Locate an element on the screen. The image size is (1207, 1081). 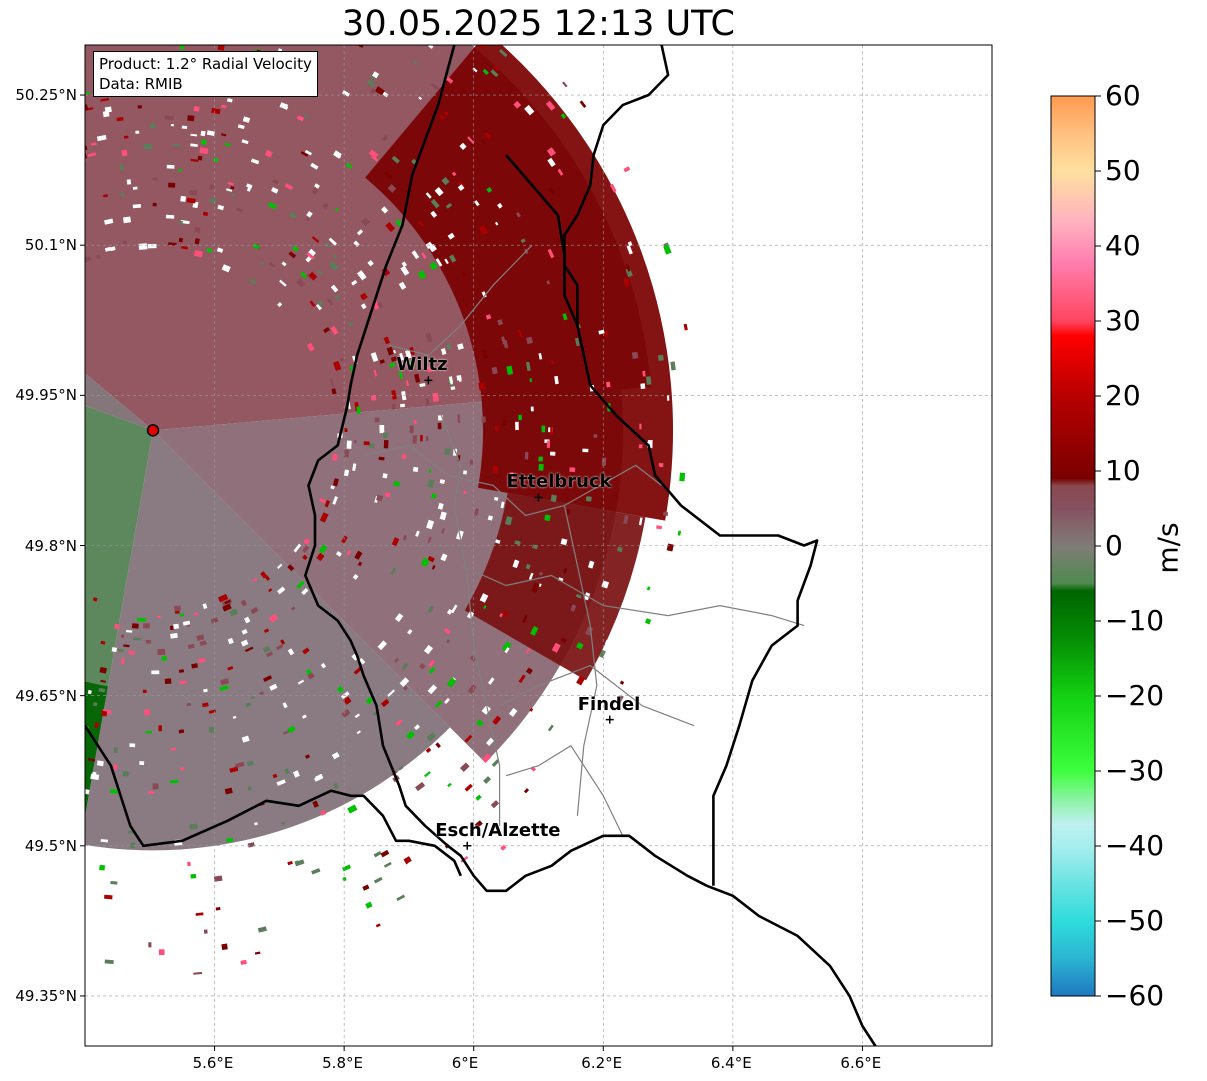
map-title: 30.05.2025 12:13 UTC is located at coordinates (538, 24).